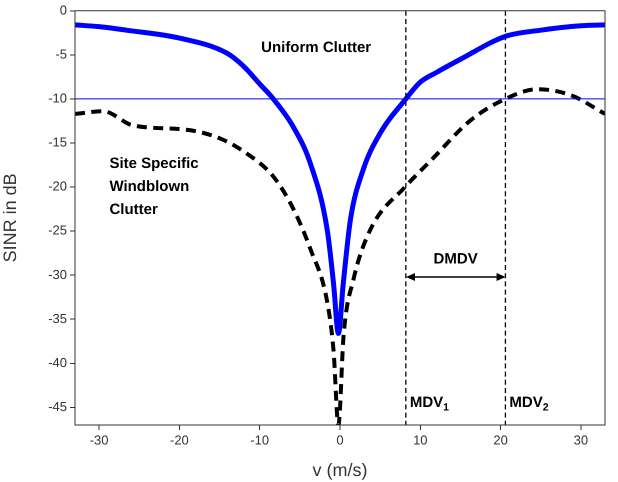 The width and height of the screenshot is (618, 482). I want to click on y-tick-label: -5, so click(61, 54).